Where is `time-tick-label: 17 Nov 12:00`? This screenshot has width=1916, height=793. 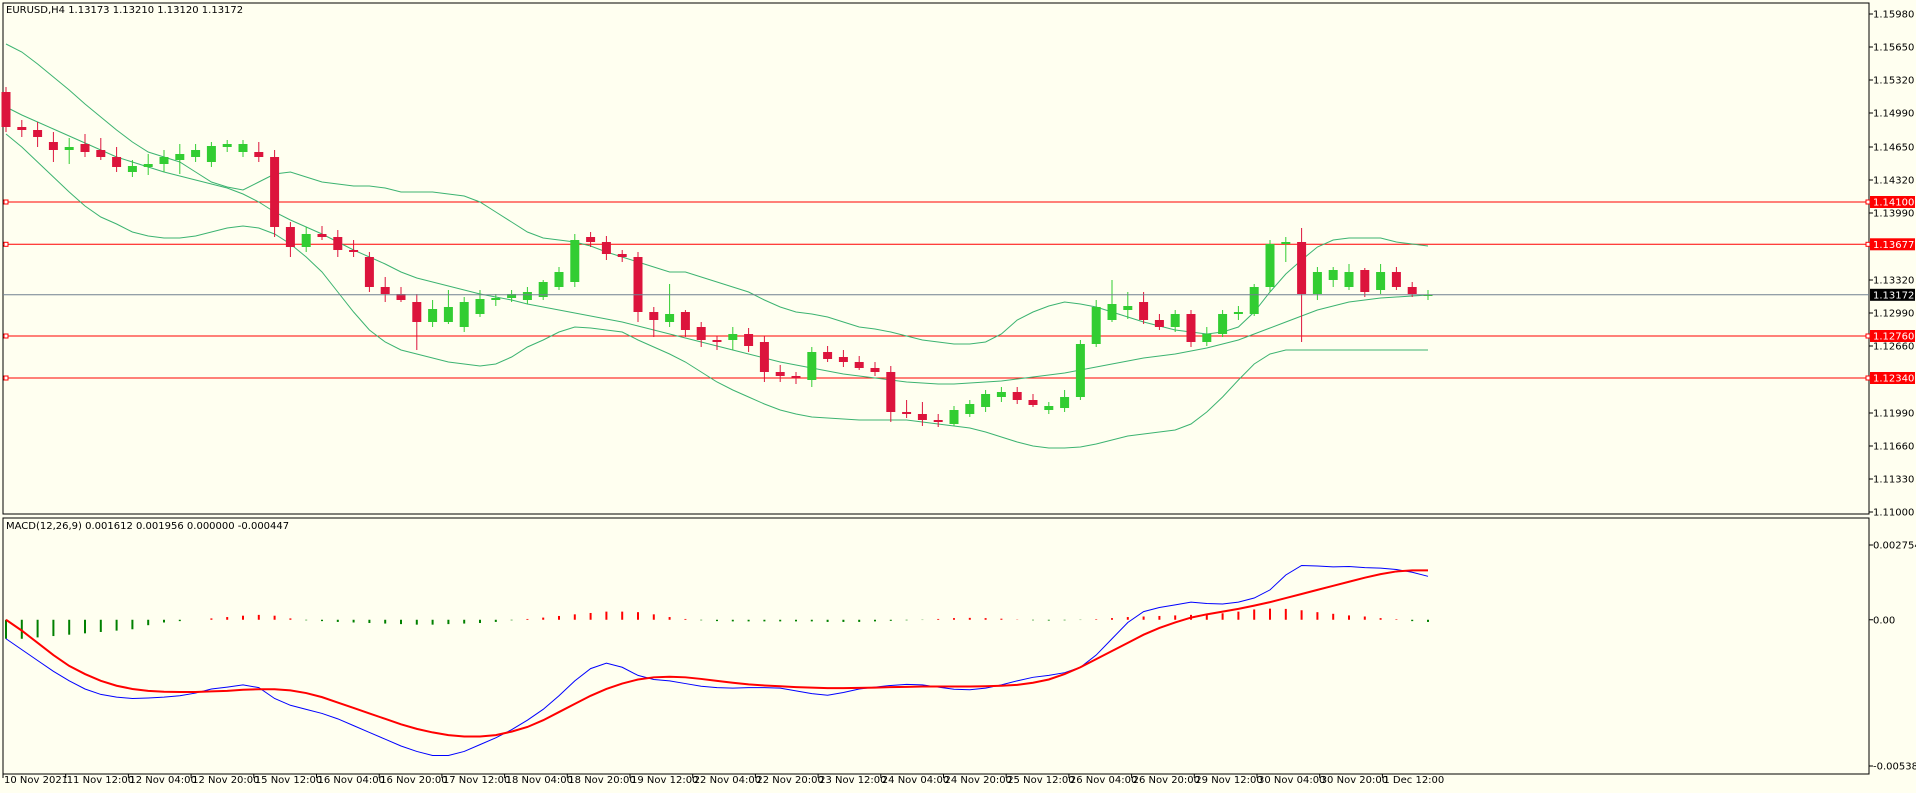 time-tick-label: 17 Nov 12:00 is located at coordinates (476, 780).